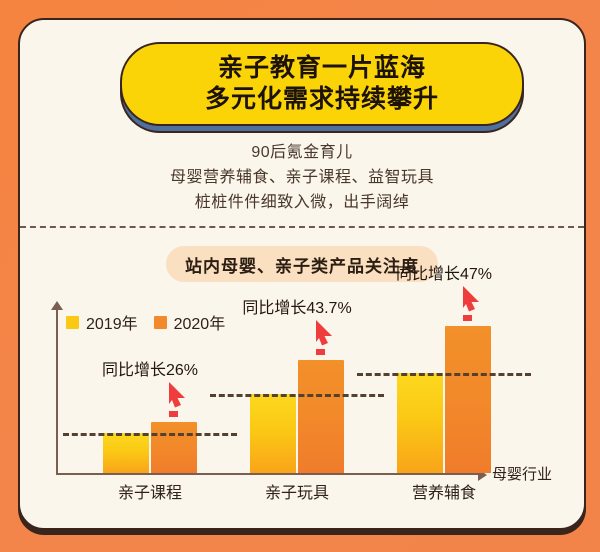 Image resolution: width=600 pixels, height=552 pixels. What do you see at coordinates (420, 422) in the screenshot?
I see `bar-2019-营养辅食` at bounding box center [420, 422].